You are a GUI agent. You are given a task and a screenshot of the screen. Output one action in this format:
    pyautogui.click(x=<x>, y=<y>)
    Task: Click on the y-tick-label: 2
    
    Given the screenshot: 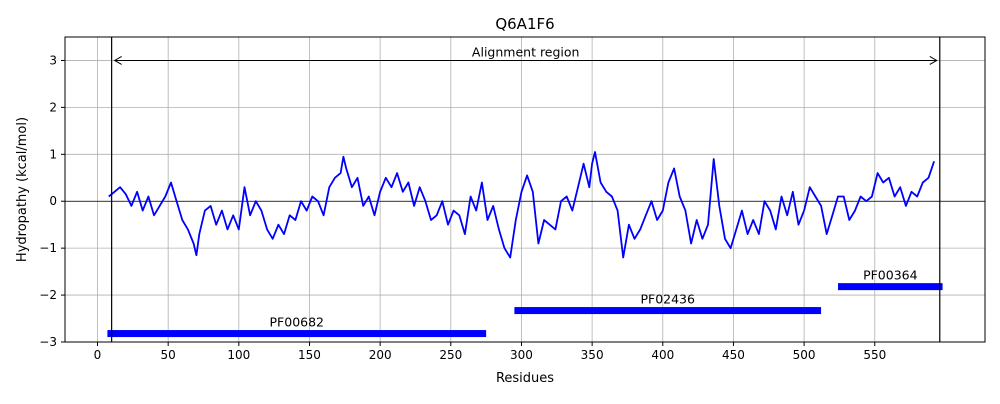 What is the action you would take?
    pyautogui.click(x=53, y=107)
    